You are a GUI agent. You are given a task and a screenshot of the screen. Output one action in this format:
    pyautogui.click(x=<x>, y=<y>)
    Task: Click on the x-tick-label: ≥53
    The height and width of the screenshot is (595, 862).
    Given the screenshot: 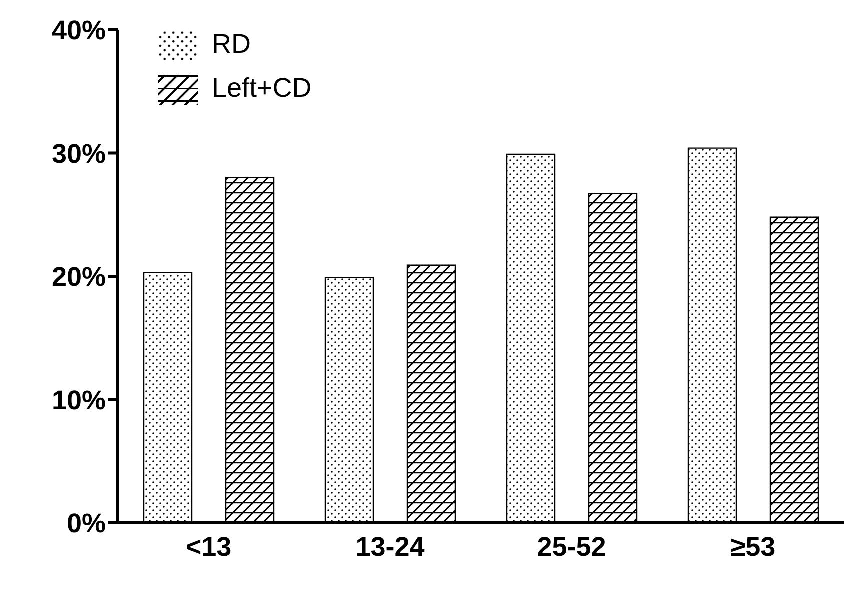 What is the action you would take?
    pyautogui.click(x=753, y=547)
    